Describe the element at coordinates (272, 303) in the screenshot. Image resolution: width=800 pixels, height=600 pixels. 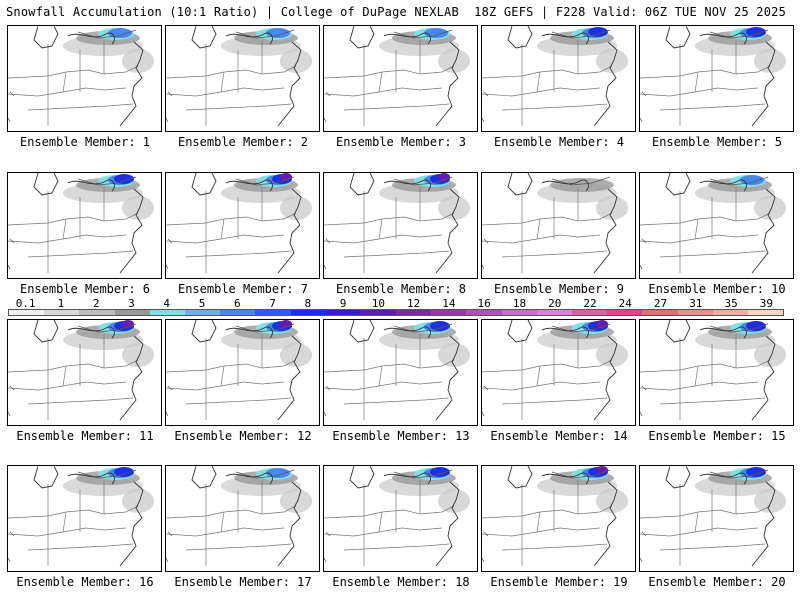
I see `colorbar-tick-label: 7` at that location.